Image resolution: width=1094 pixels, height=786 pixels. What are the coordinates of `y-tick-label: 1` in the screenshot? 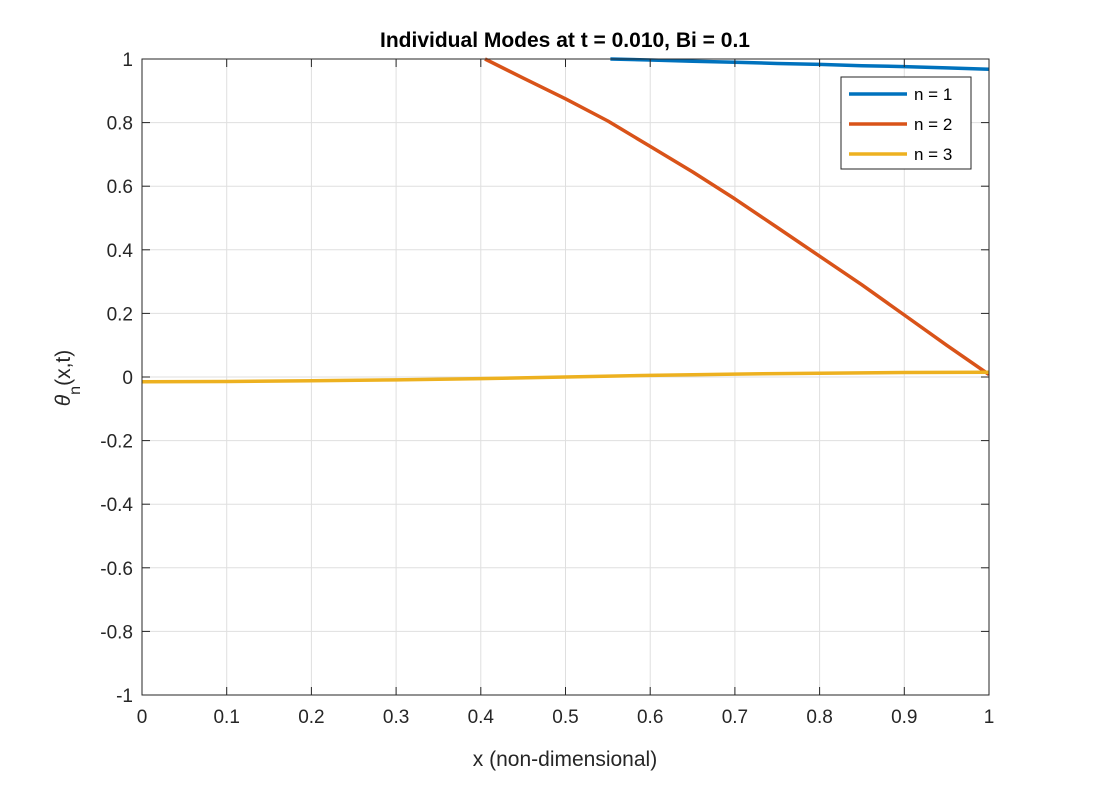 It's located at (127, 60).